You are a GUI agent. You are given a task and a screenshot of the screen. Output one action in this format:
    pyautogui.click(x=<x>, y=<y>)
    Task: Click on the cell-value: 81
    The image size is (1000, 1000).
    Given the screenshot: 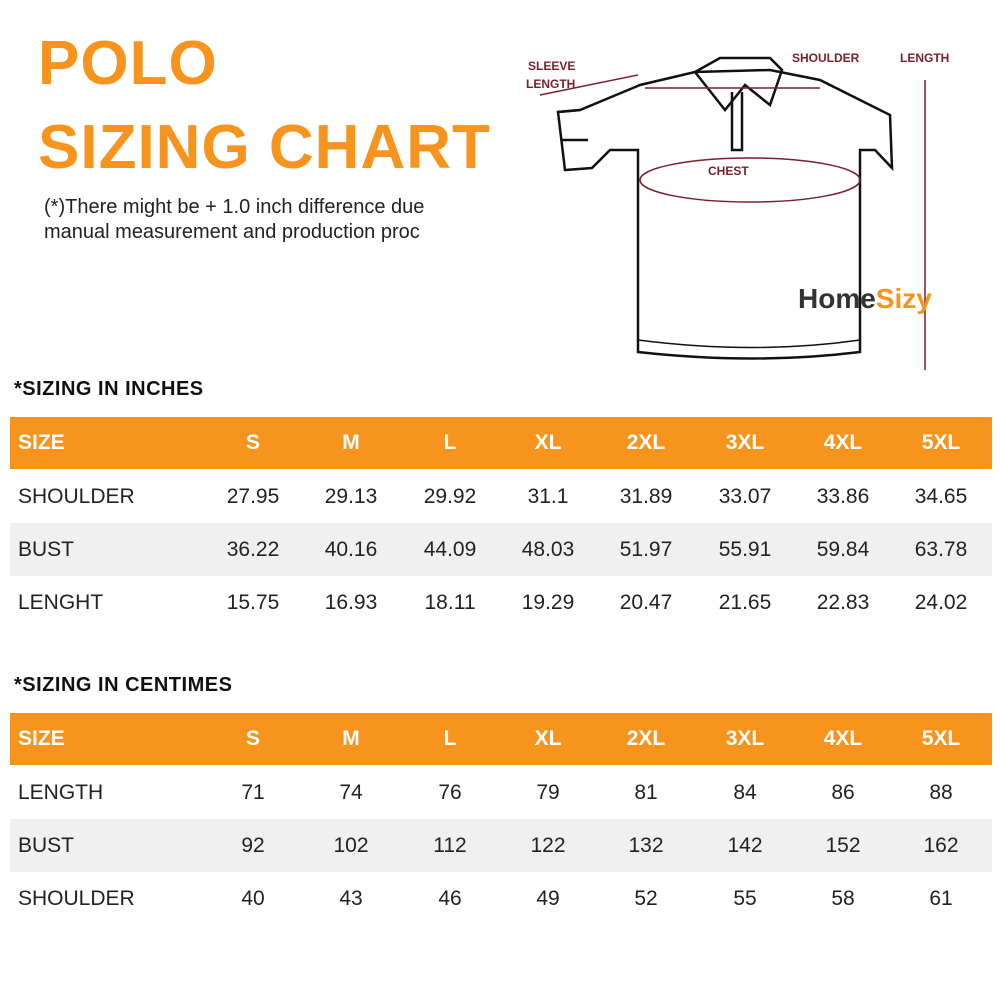 What is the action you would take?
    pyautogui.click(x=646, y=792)
    